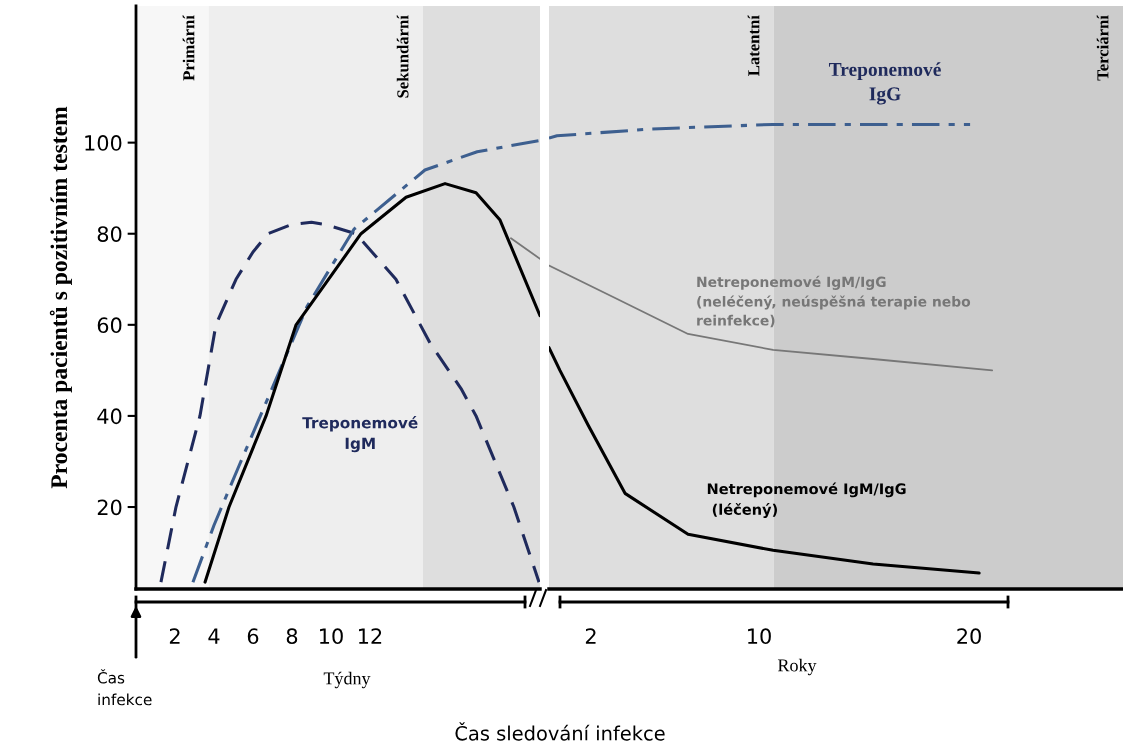 The height and width of the screenshot is (752, 1123). What do you see at coordinates (109, 507) in the screenshot?
I see `y-tick-label: 20` at bounding box center [109, 507].